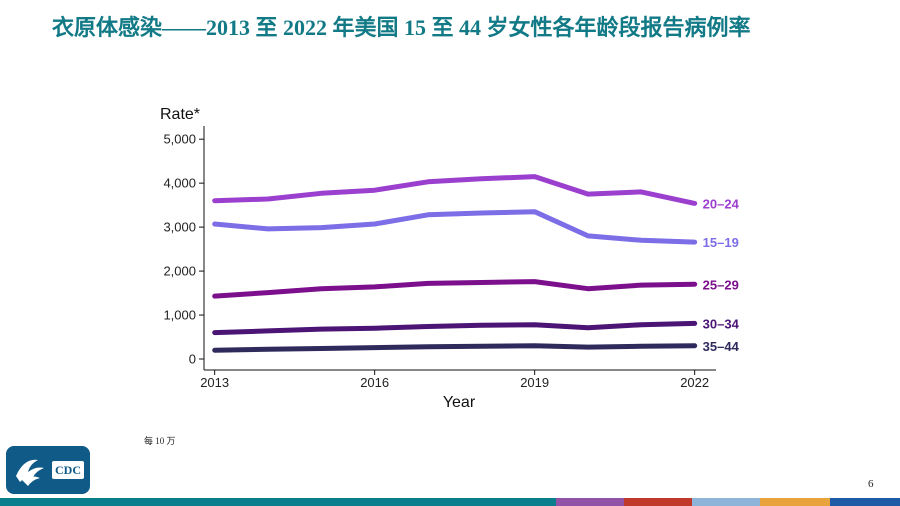  Describe the element at coordinates (721, 203) in the screenshot. I see `series-label: 20–24` at that location.